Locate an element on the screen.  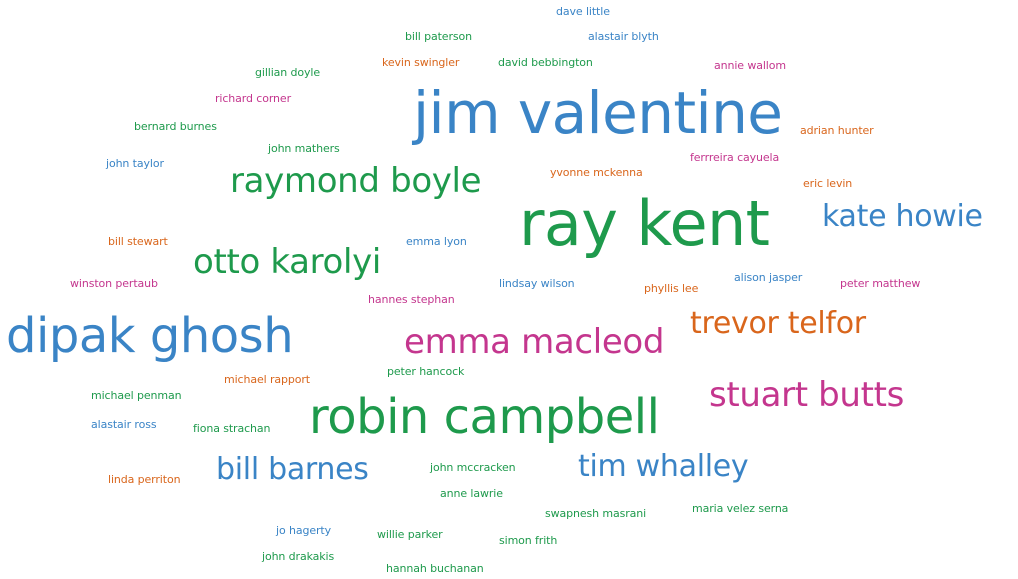
word-otto-karolyi: otto karolyi is located at coordinates (287, 262).